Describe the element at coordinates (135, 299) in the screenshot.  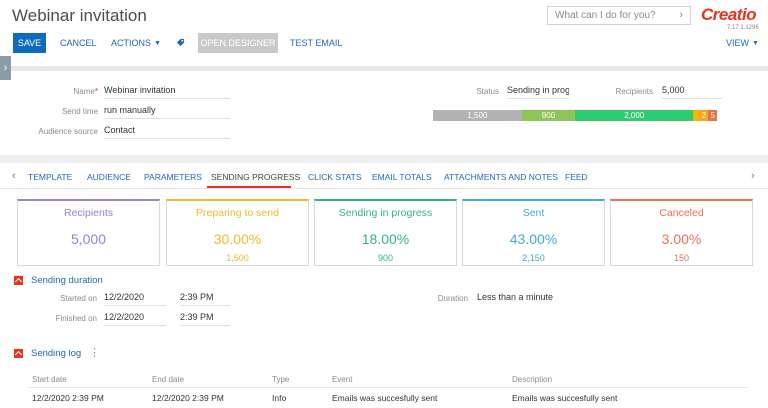
I see `started-on-date-field: 12/2/2020` at that location.